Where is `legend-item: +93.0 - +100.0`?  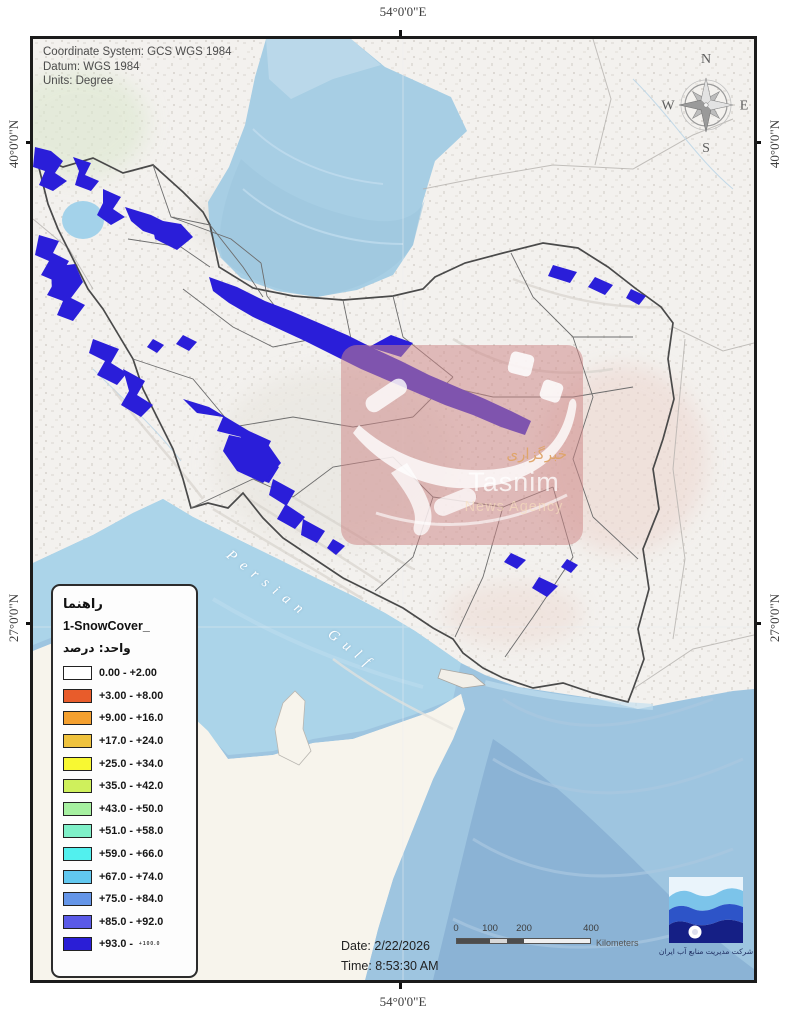 legend-item: +93.0 - +100.0 is located at coordinates (125, 944).